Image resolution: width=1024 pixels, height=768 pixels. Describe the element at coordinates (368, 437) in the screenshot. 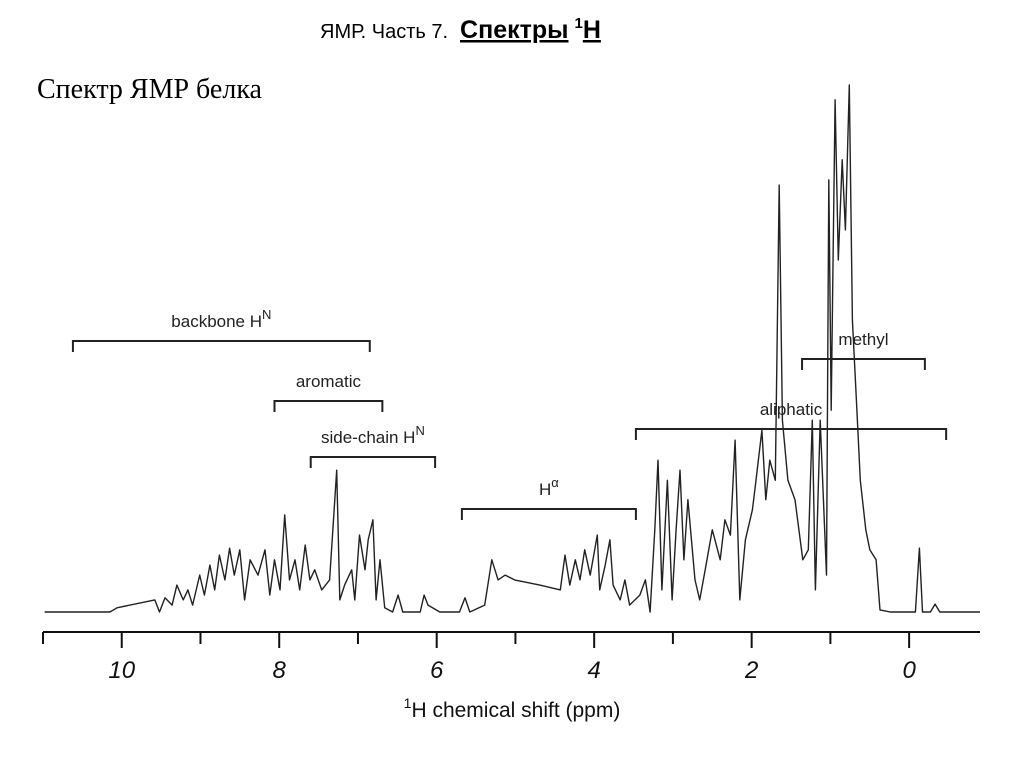

I see `region-label-text: side-chain H` at that location.